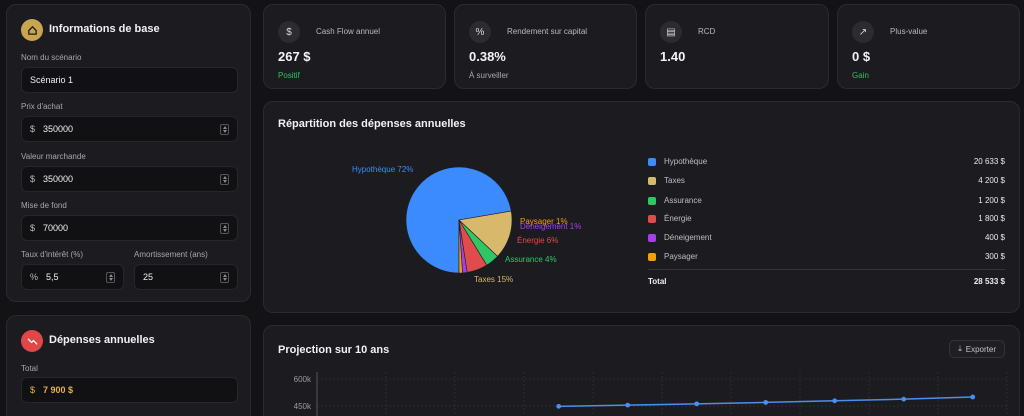  I want to click on pie-slice-paysager, so click(460, 246).